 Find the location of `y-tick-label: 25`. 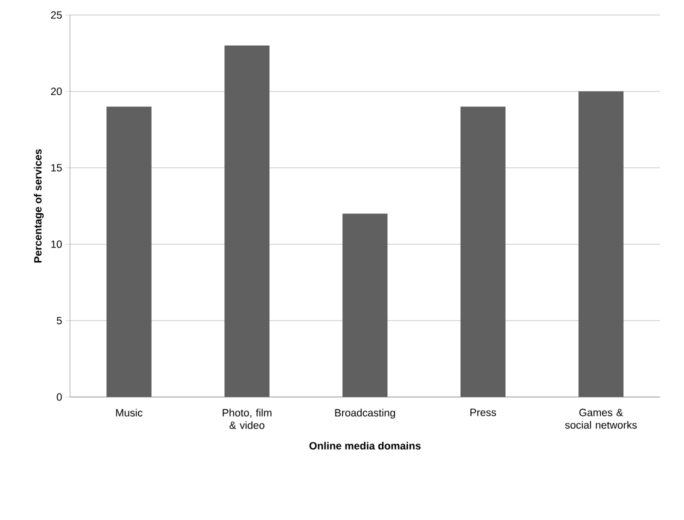

y-tick-label: 25 is located at coordinates (56, 15).